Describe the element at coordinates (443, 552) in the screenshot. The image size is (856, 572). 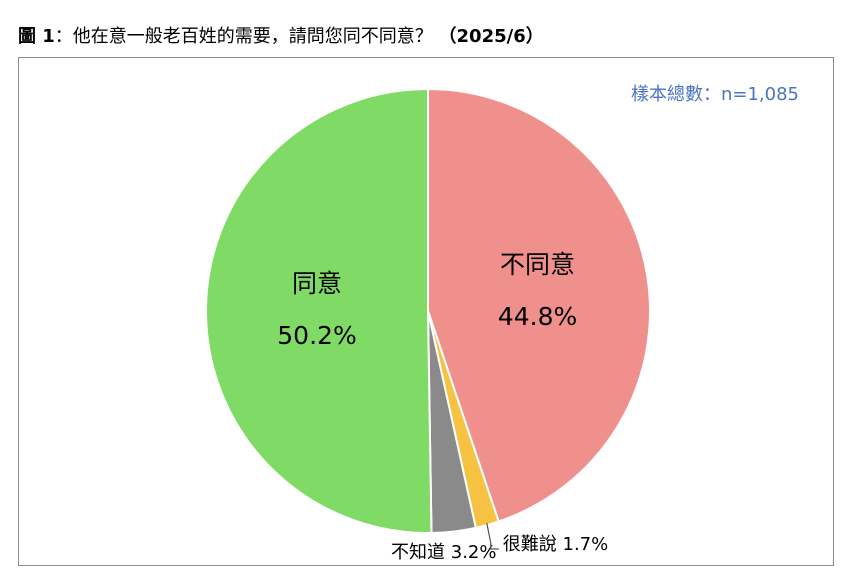
I see `slice-label-2: 不知道 3.2%` at that location.